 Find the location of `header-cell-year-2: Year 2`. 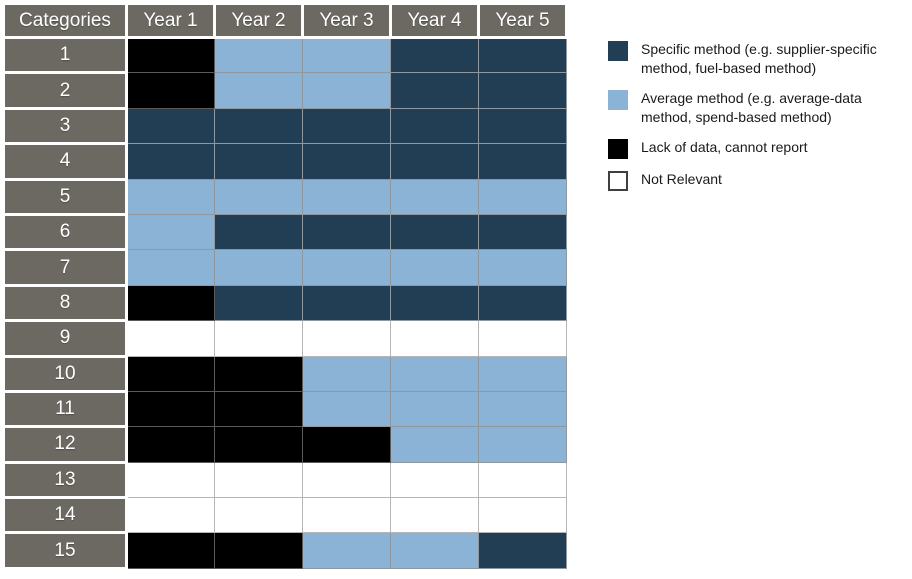

header-cell-year-2: Year 2 is located at coordinates (258, 20).